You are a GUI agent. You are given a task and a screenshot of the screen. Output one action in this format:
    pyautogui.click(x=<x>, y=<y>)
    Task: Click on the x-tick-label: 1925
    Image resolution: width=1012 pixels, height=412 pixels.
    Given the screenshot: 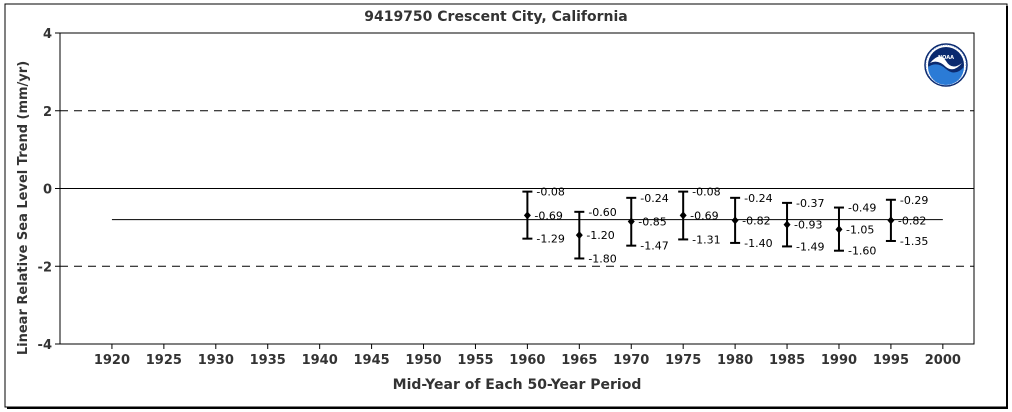 What is the action you would take?
    pyautogui.click(x=164, y=360)
    